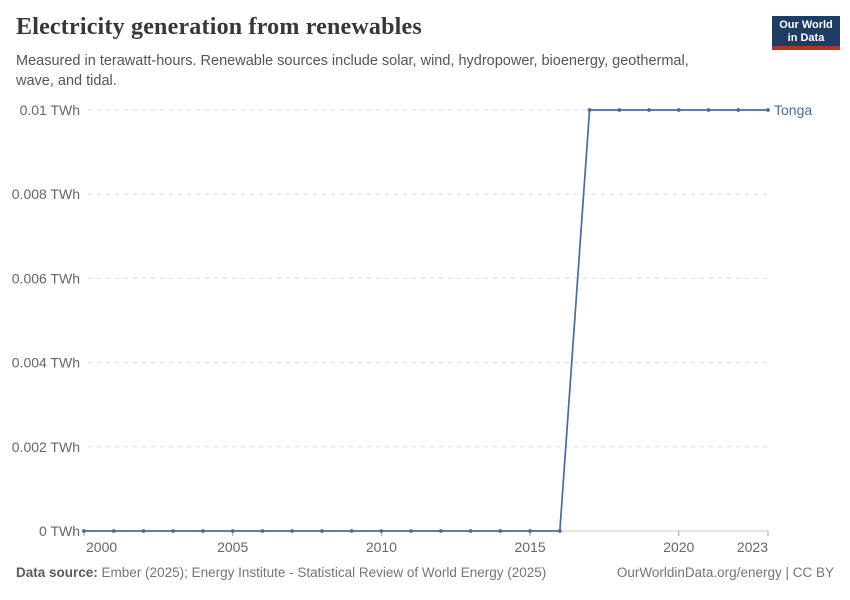  What do you see at coordinates (46, 278) in the screenshot?
I see `y-tick-label: 0.006 TWh` at bounding box center [46, 278].